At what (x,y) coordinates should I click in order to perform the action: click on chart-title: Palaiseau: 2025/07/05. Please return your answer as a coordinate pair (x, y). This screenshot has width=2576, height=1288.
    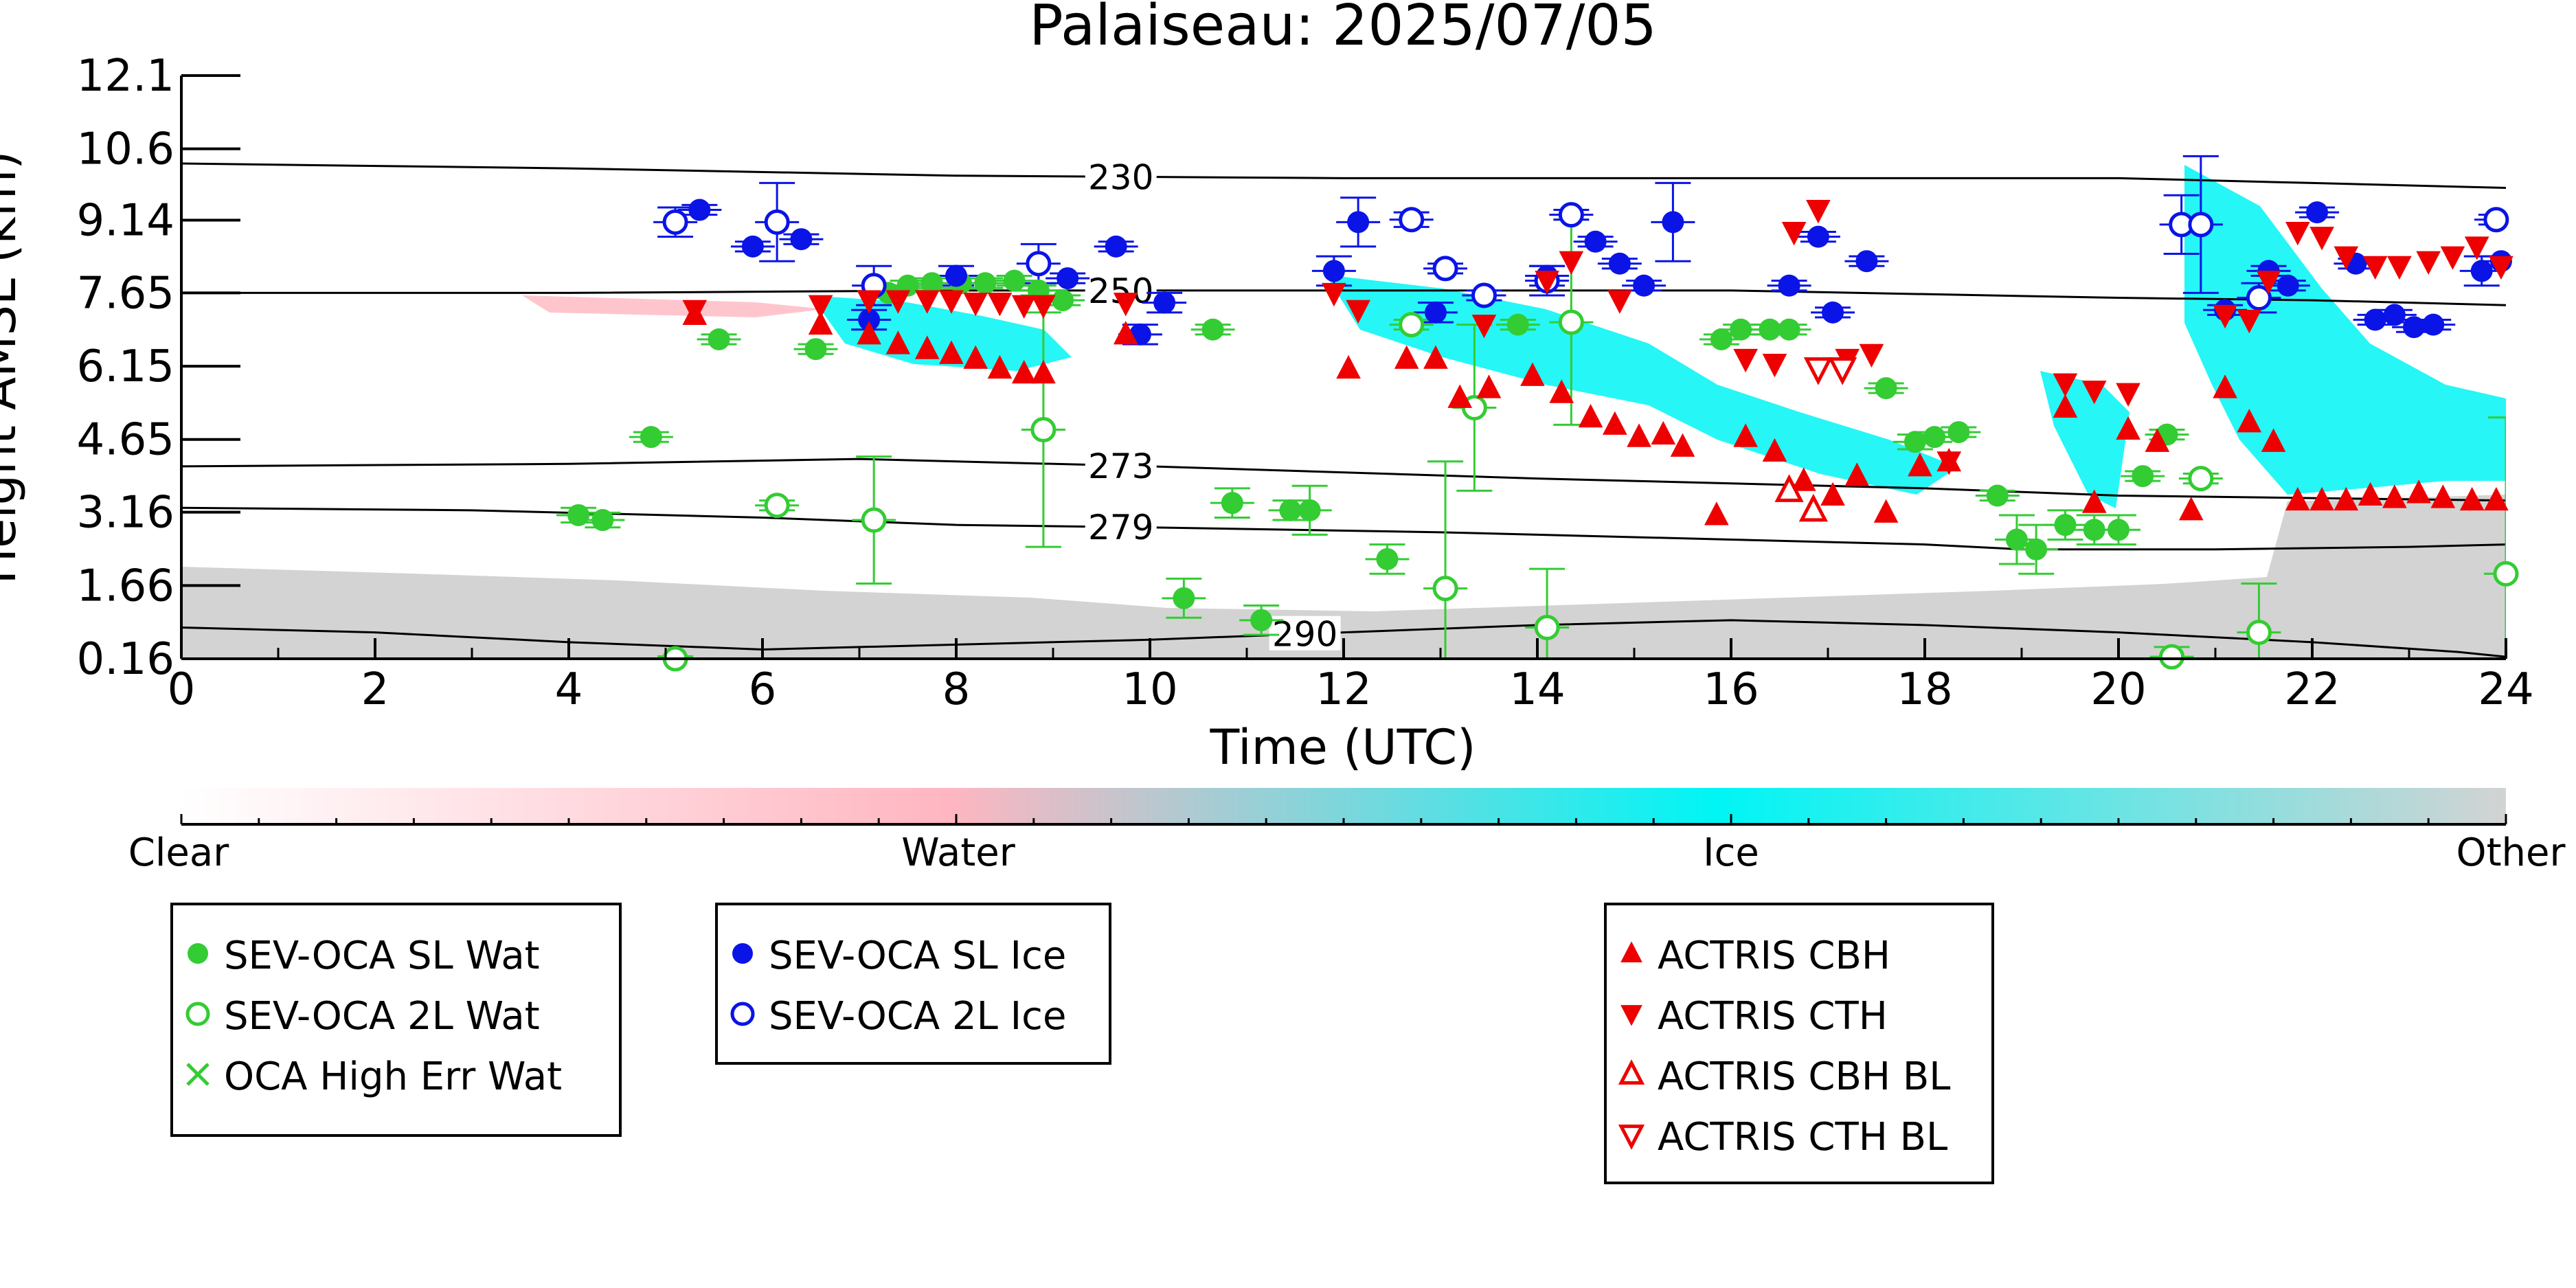
    Looking at the image, I should click on (1343, 29).